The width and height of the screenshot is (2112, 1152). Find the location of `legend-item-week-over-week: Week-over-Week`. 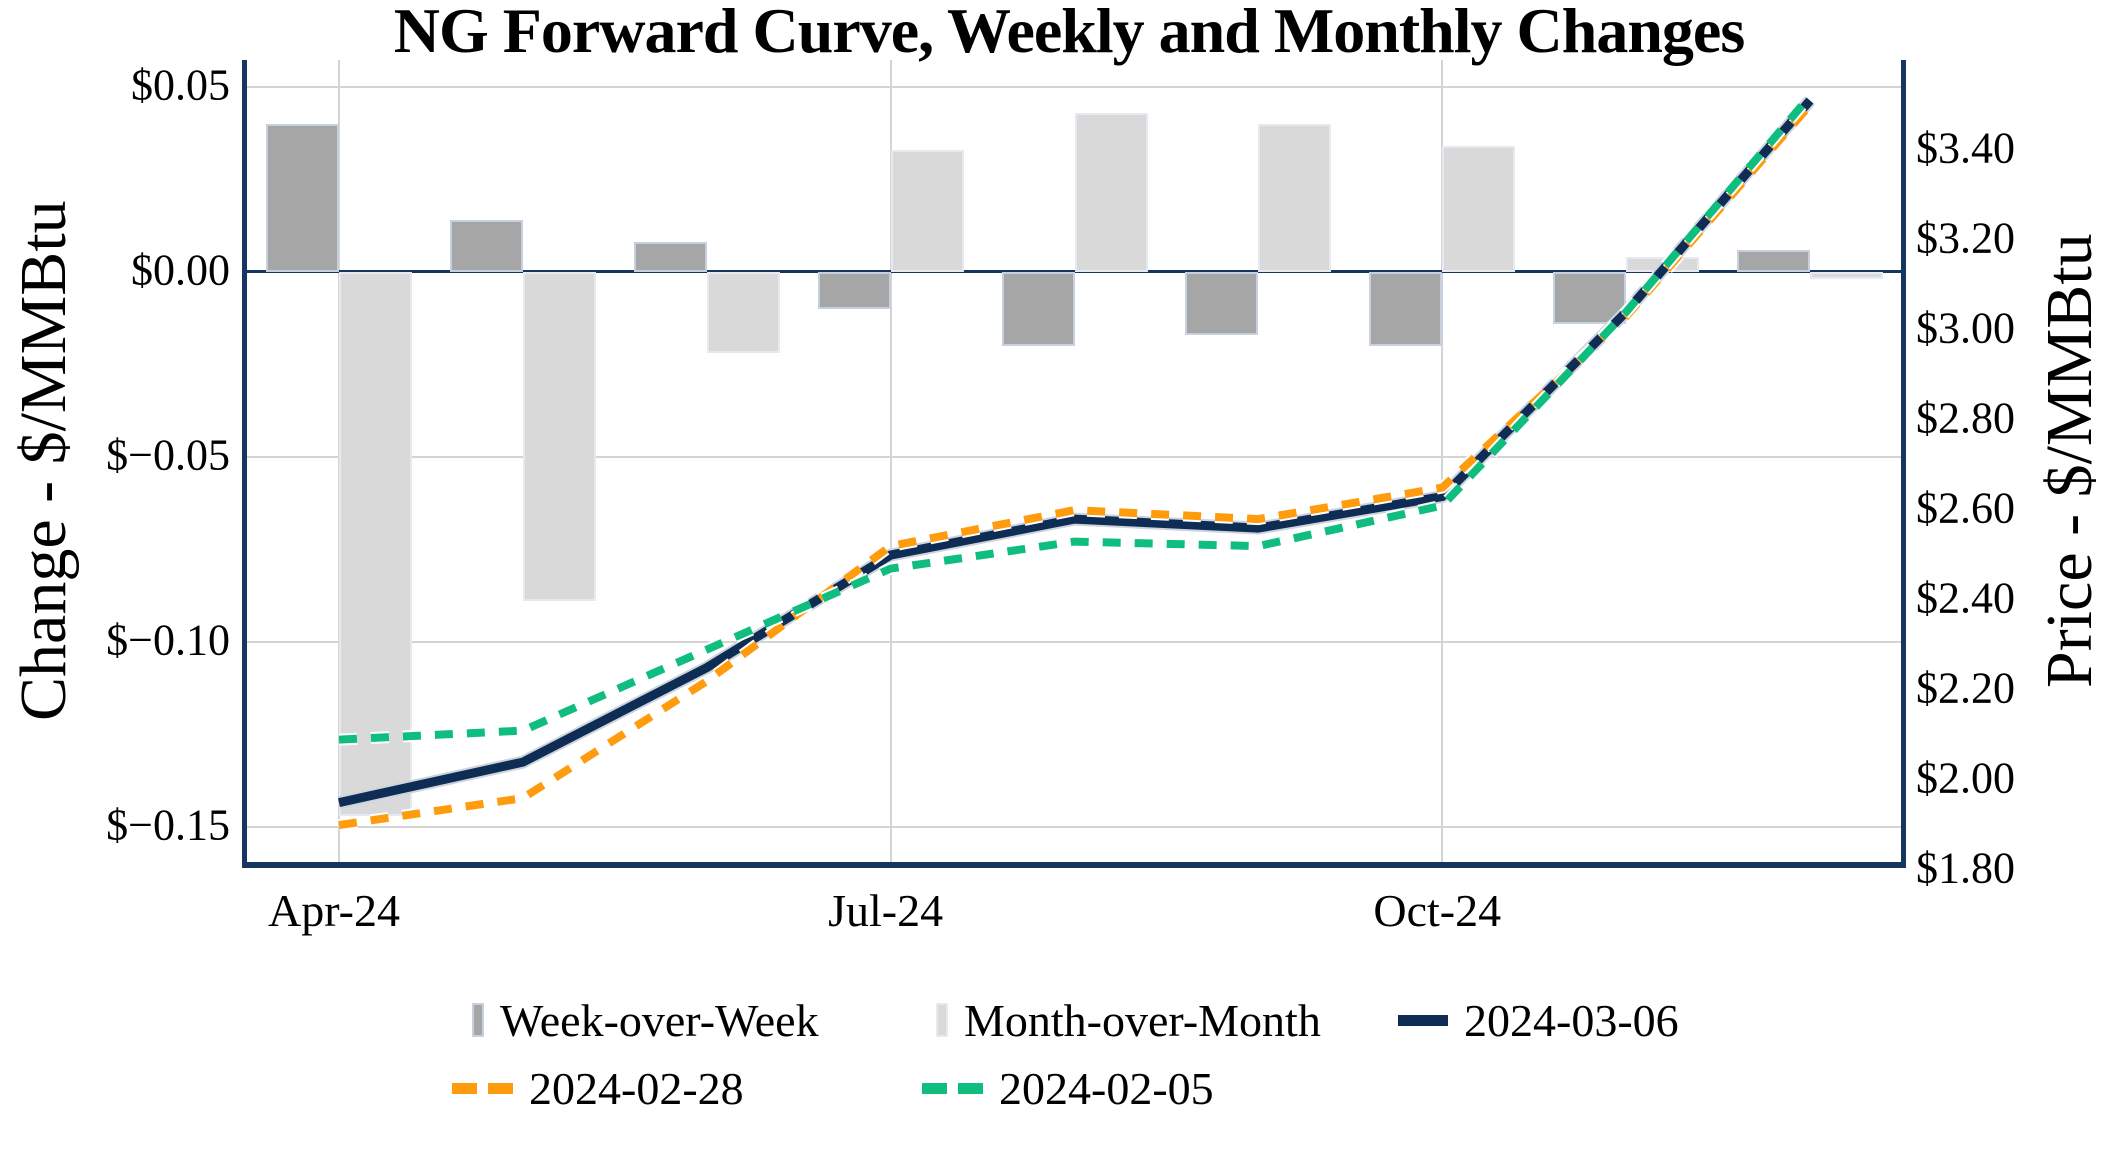

legend-item-week-over-week: Week-over-Week is located at coordinates (645, 1020).